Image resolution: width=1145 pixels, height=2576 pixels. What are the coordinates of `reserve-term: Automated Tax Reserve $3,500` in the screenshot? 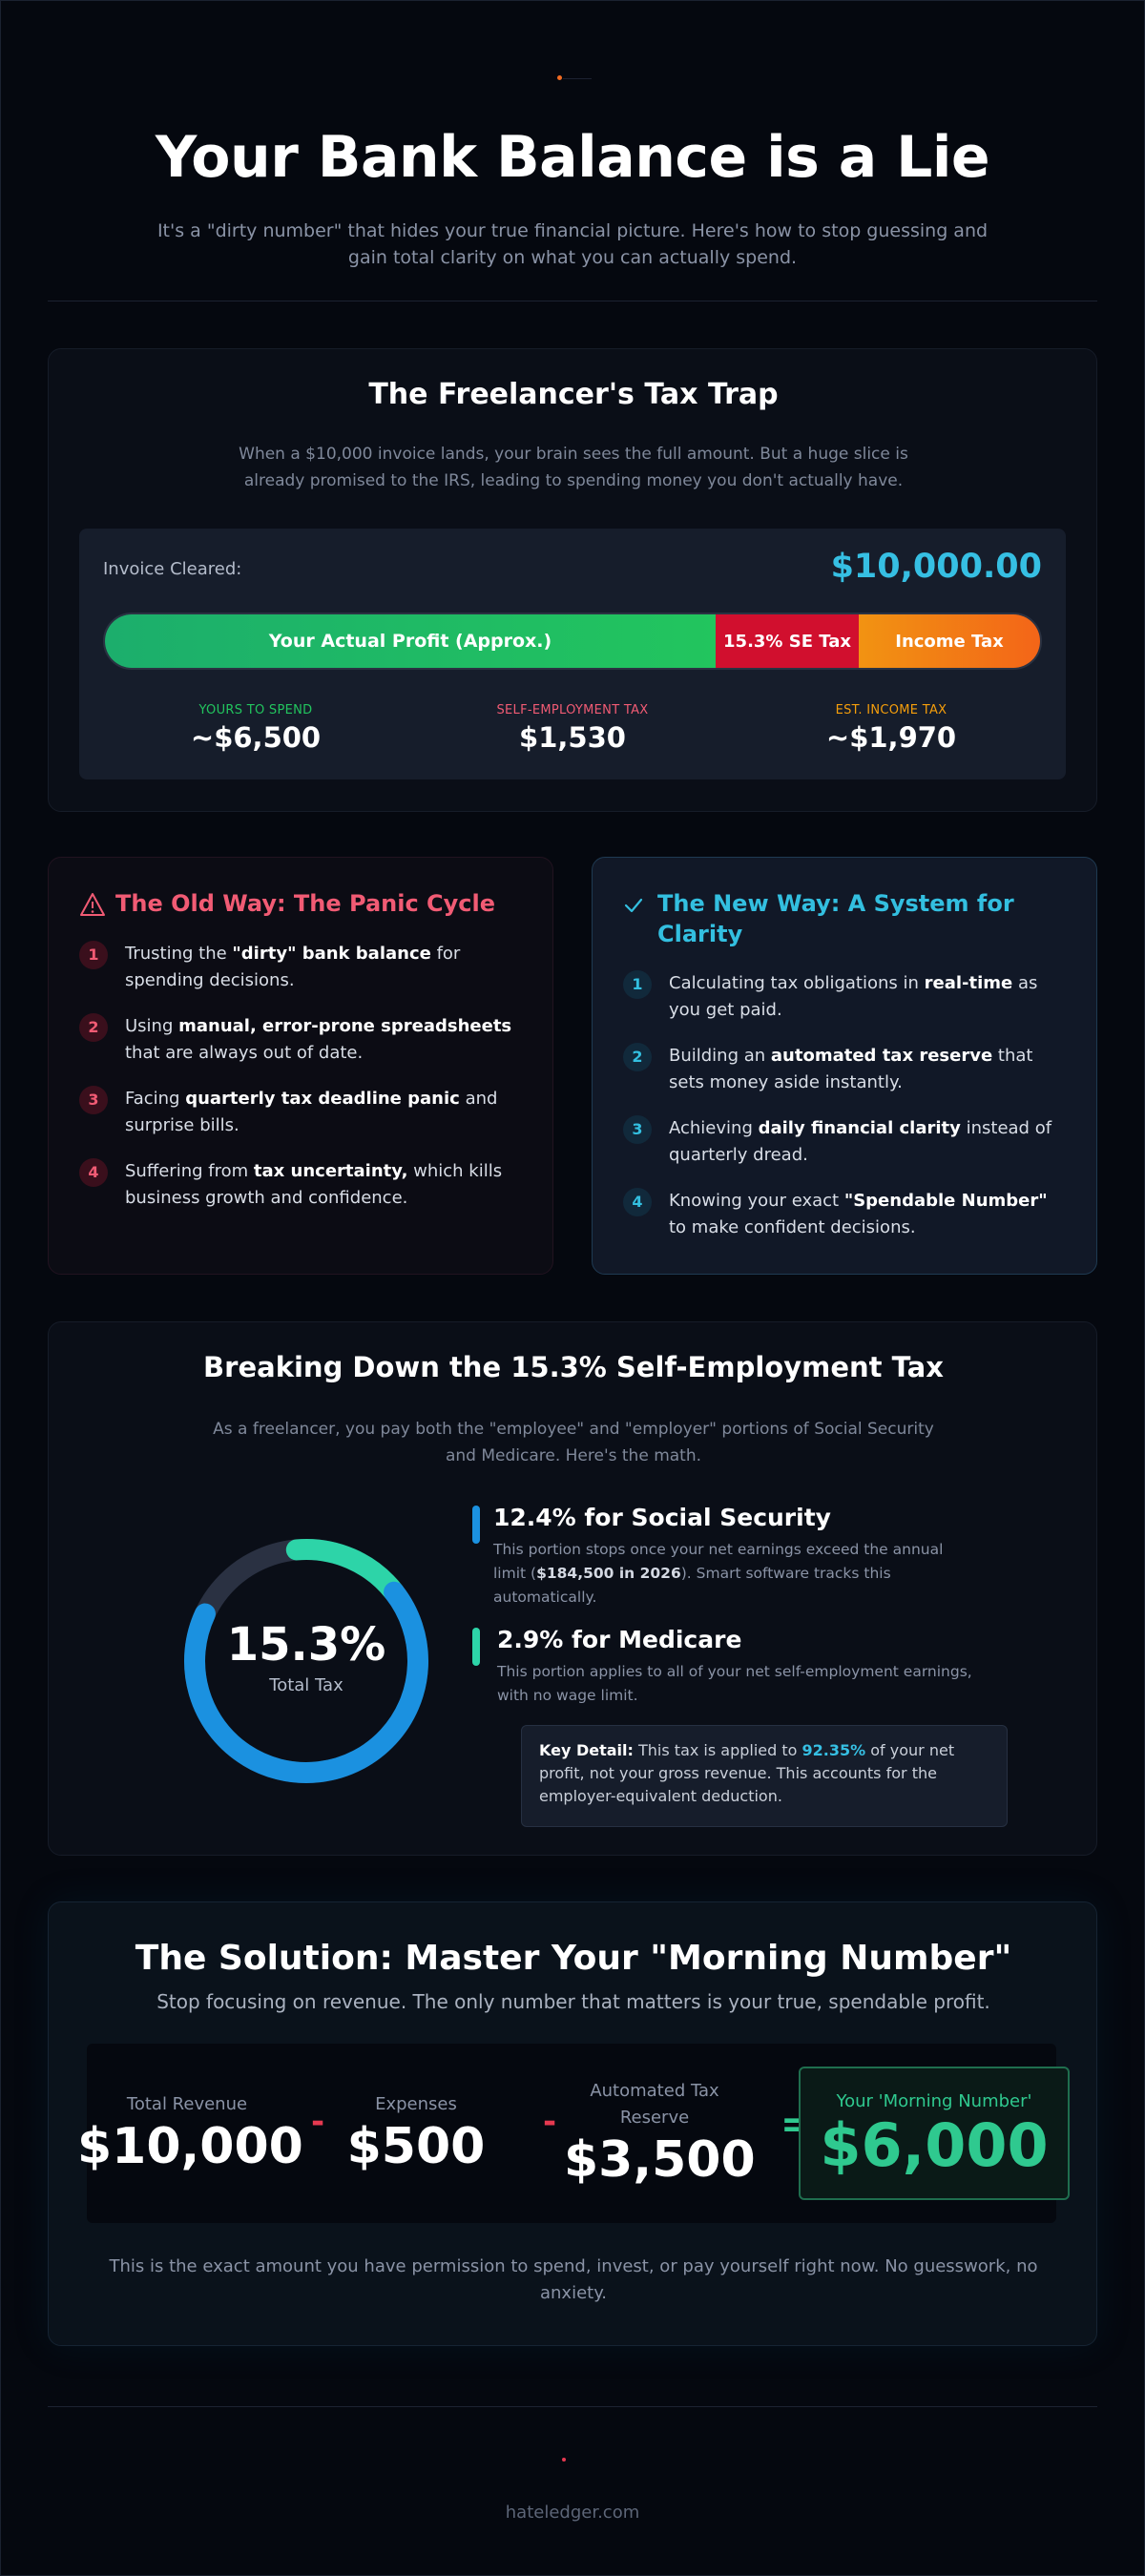 It's located at (660, 2133).